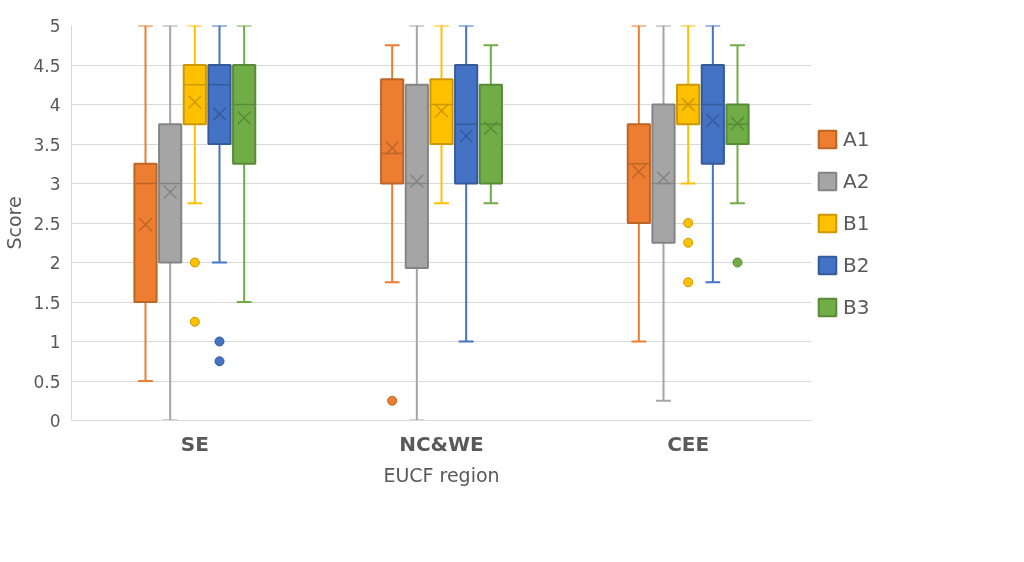 This screenshot has height=562, width=1024. I want to click on x-tick-label: CEE, so click(688, 443).